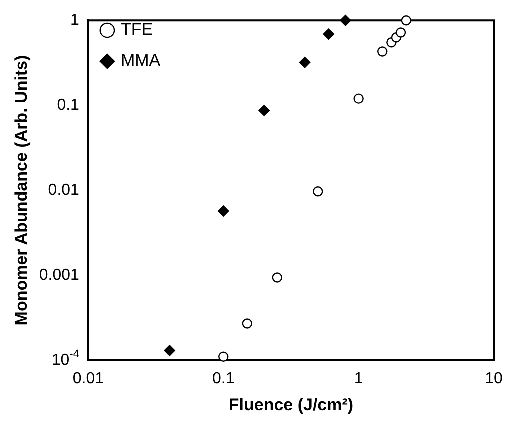  What do you see at coordinates (137, 30) in the screenshot?
I see `legend-label: TFE` at bounding box center [137, 30].